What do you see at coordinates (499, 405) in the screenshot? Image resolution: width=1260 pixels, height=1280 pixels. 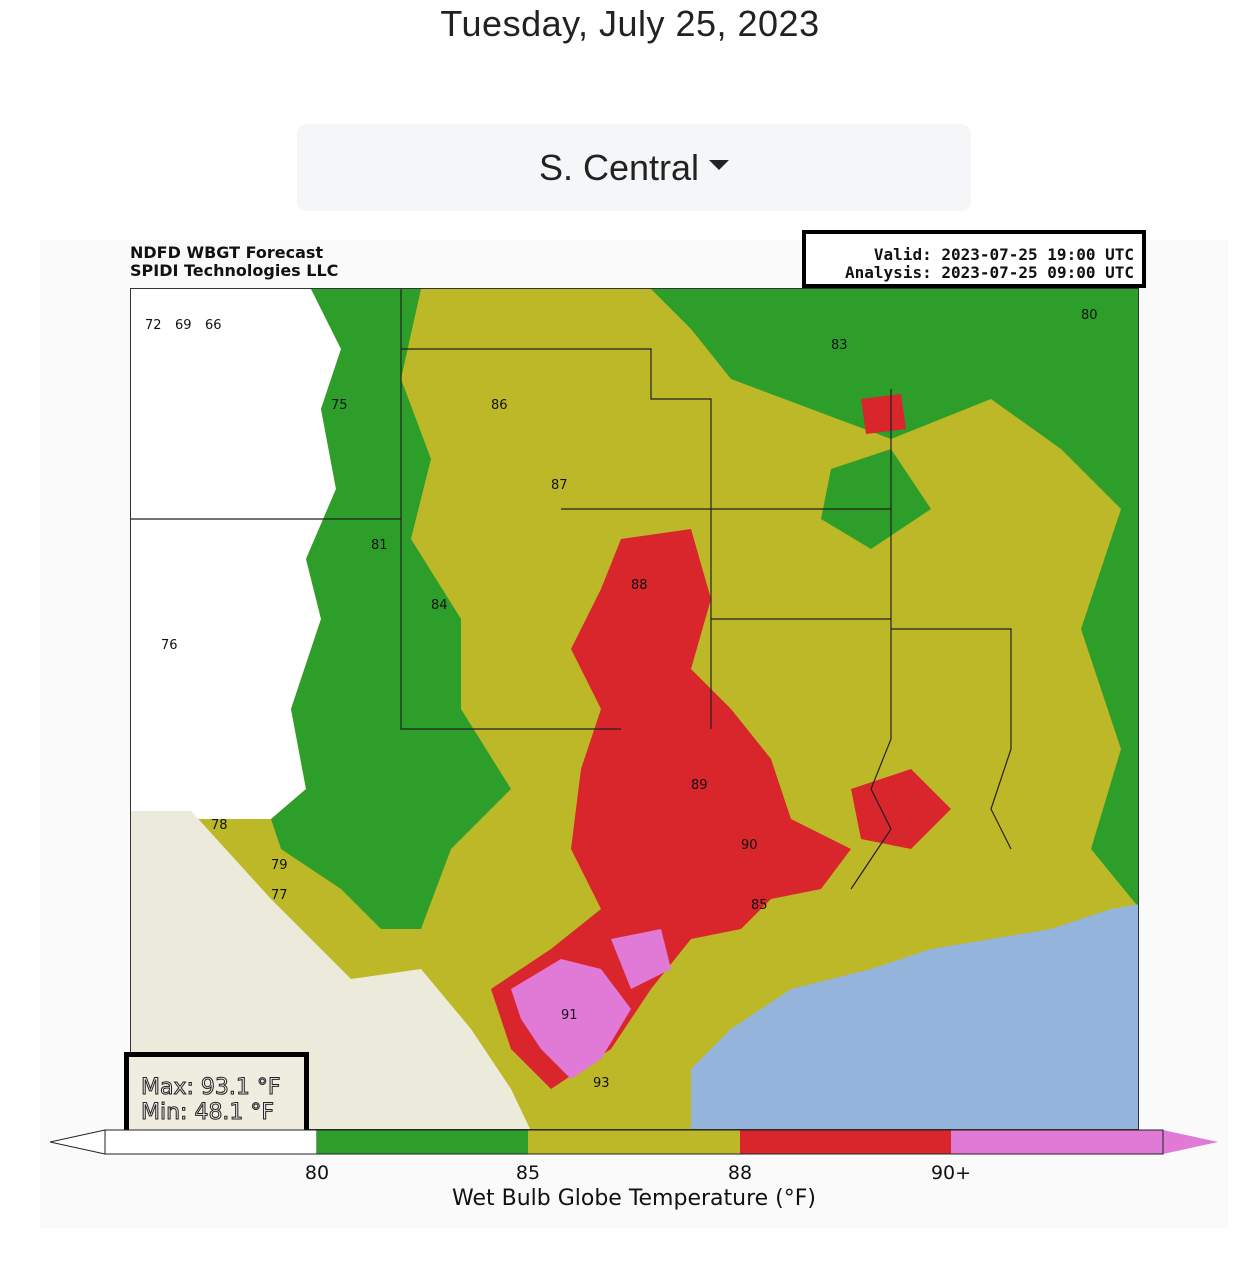 I see `point-value: 86` at bounding box center [499, 405].